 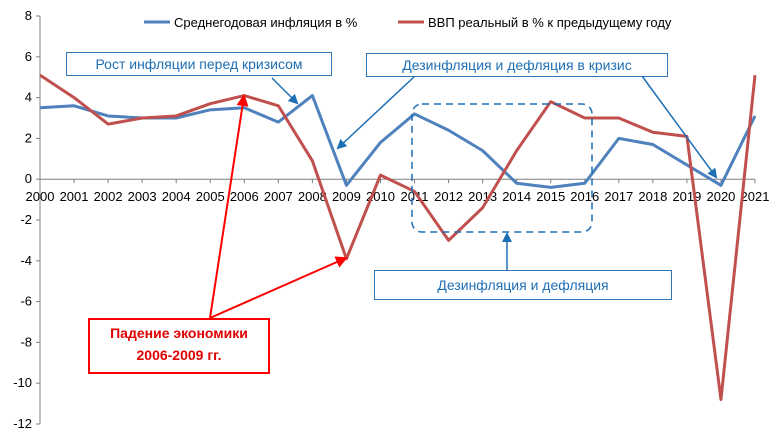 What do you see at coordinates (755, 196) in the screenshot?
I see `x-tick-label: 2021` at bounding box center [755, 196].